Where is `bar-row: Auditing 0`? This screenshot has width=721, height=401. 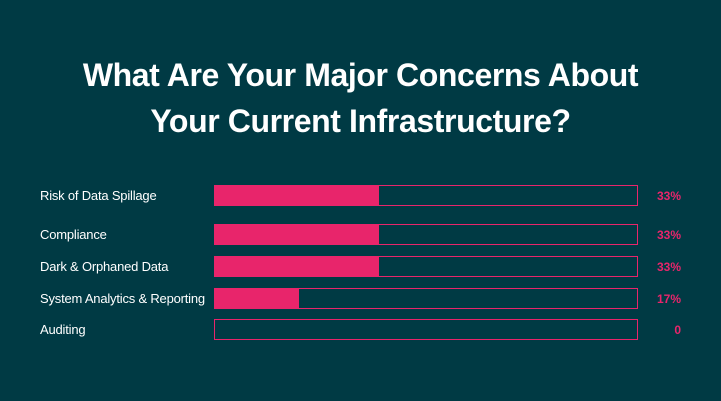 bar-row: Auditing 0 is located at coordinates (360, 330).